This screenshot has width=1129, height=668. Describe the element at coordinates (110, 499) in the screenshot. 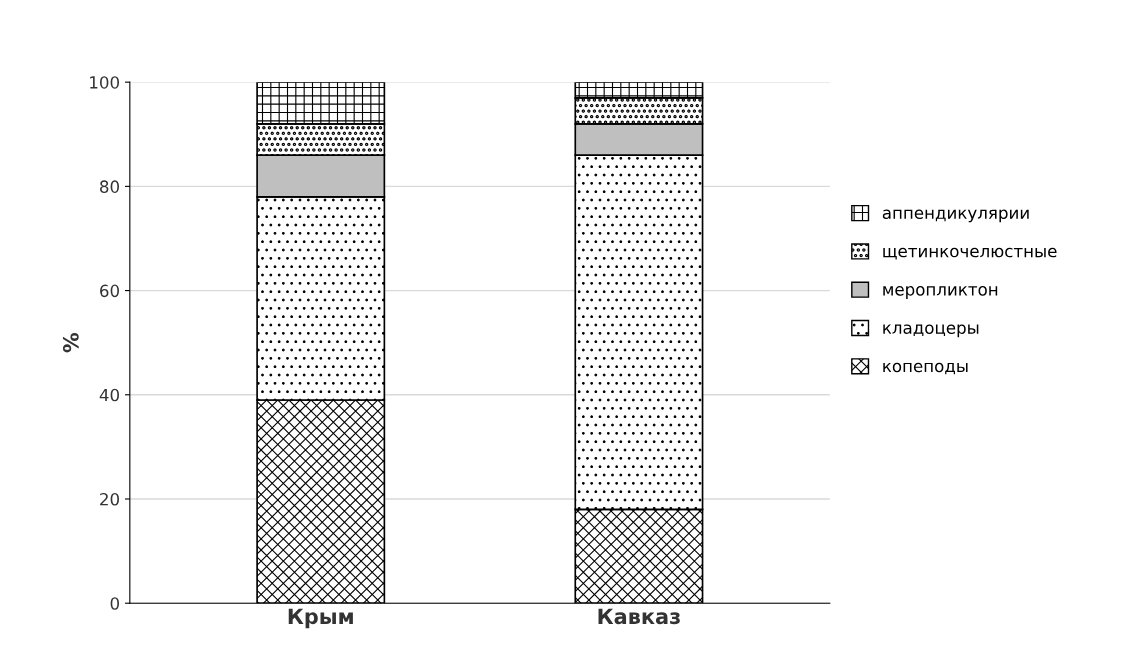

I see `y-tick-label: 20` at that location.